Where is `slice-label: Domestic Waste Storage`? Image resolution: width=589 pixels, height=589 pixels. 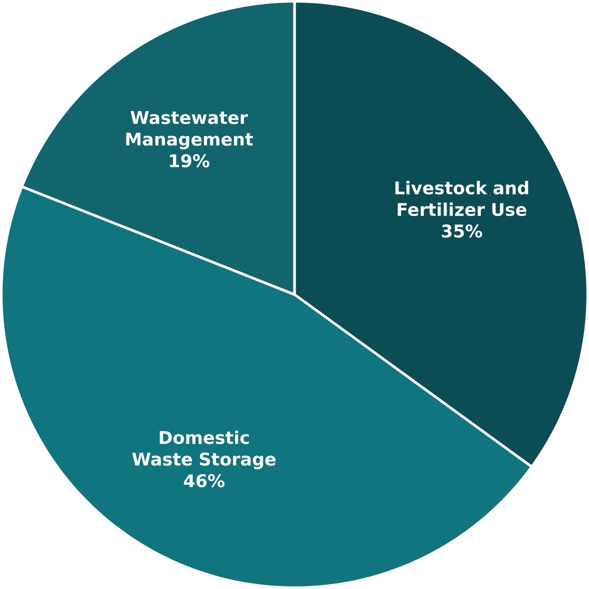 slice-label: Domestic Waste Storage is located at coordinates (204, 450).